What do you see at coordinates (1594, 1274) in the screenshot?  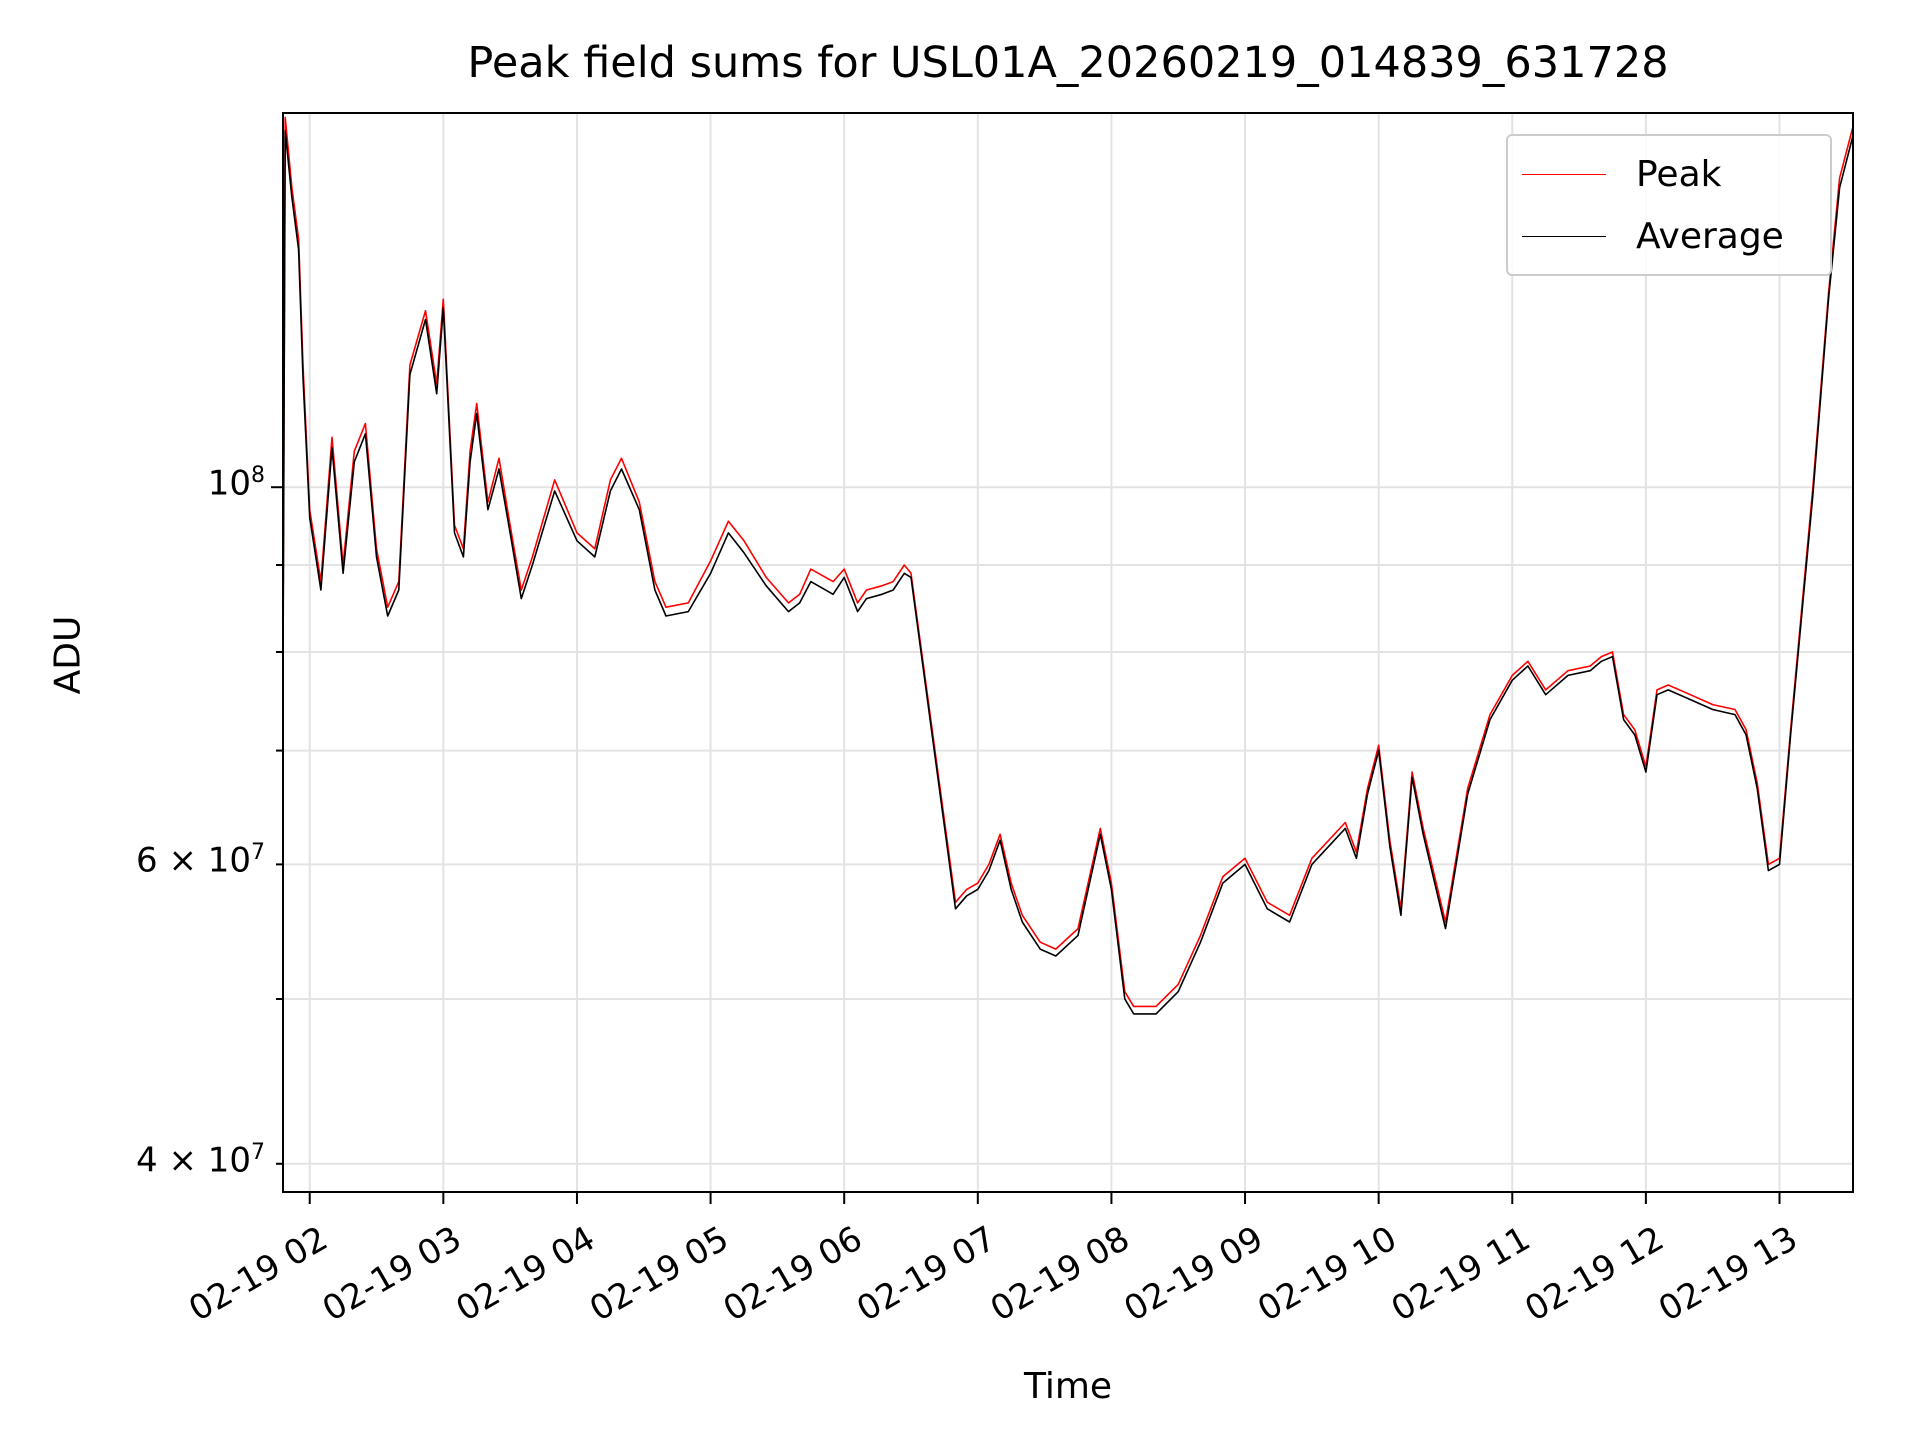 I see `x-tick-label: 02-19 12` at bounding box center [1594, 1274].